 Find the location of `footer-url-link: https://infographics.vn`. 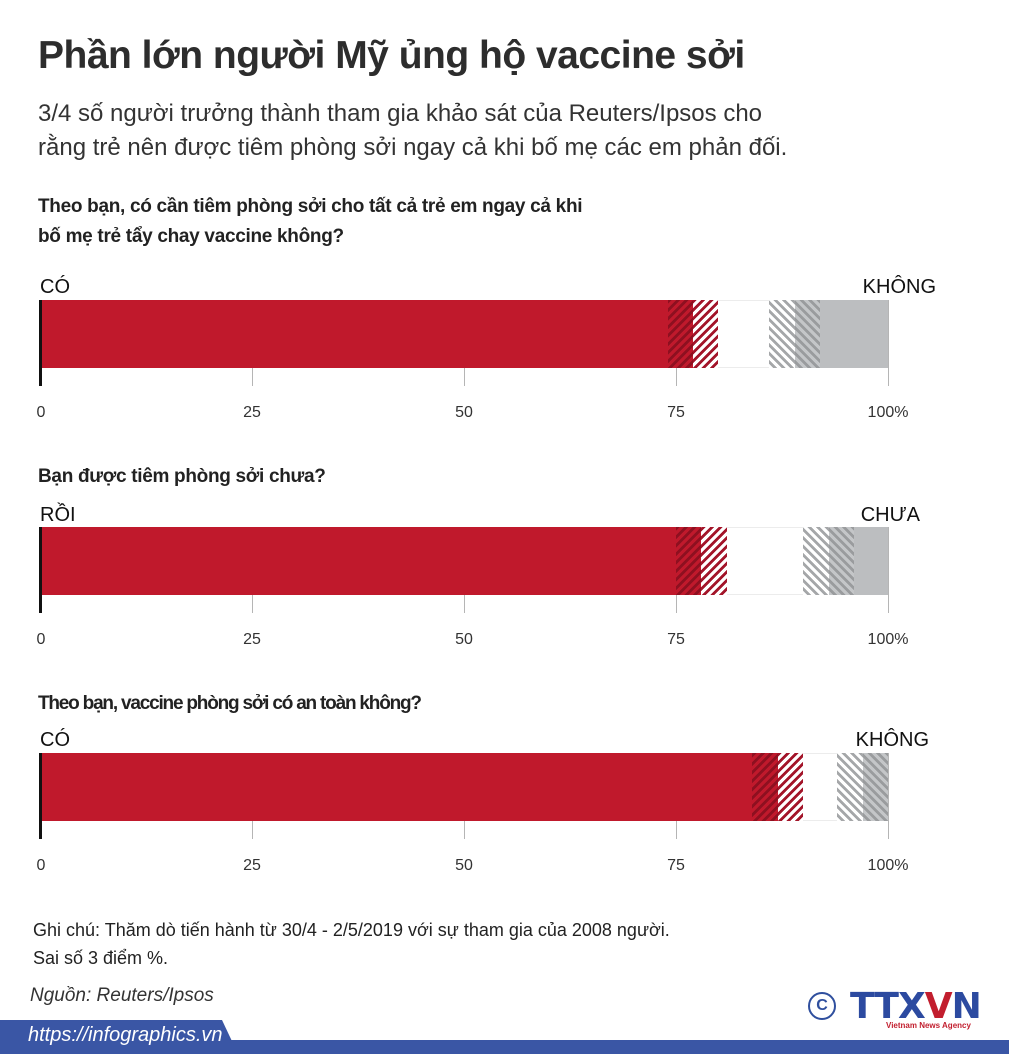

footer-url-link: https://infographics.vn is located at coordinates (125, 1035).